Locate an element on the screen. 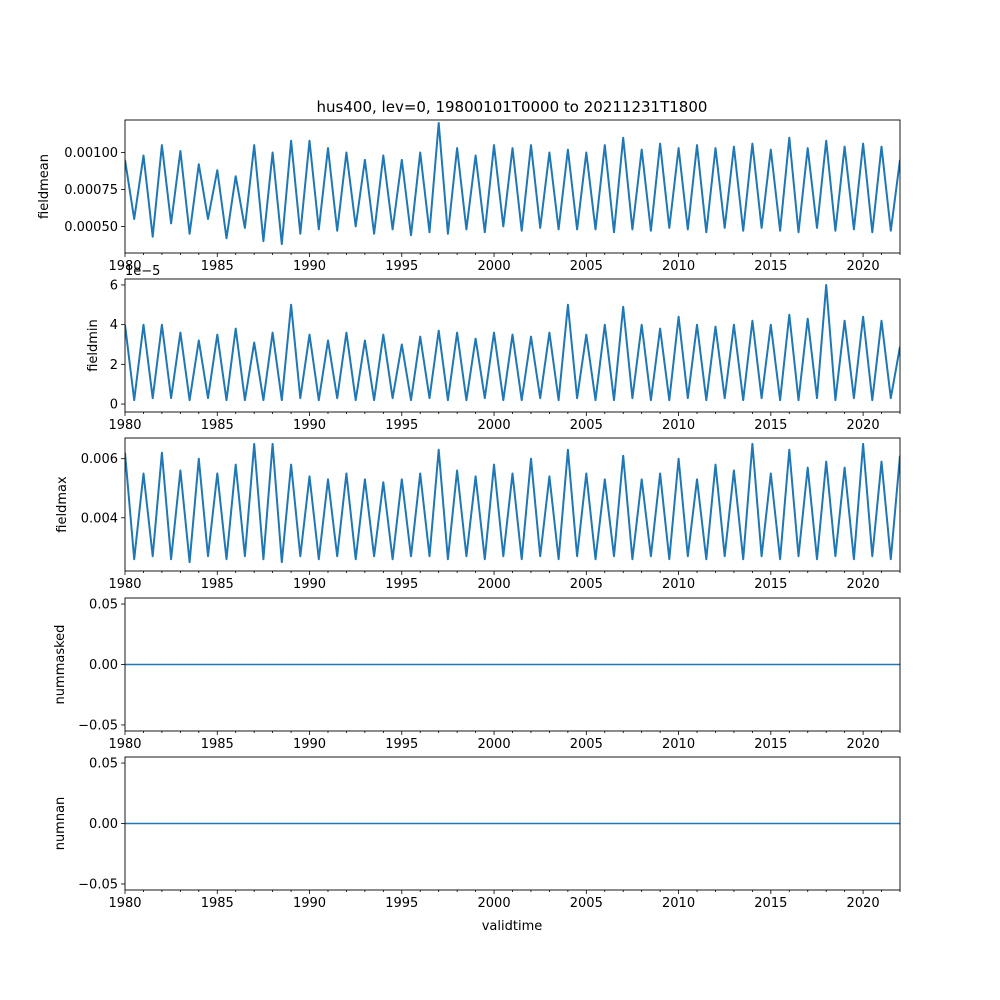 This screenshot has height=1000, width=1000. y-tick-label: 0.00050 is located at coordinates (91, 227).